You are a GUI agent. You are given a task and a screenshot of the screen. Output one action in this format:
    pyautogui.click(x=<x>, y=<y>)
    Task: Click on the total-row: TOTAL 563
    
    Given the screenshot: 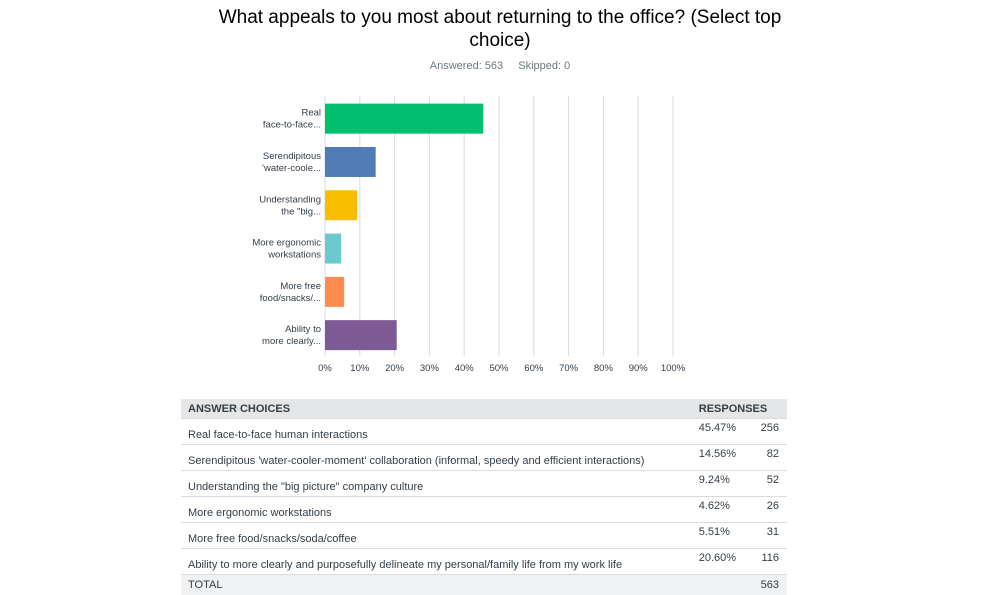 What is the action you would take?
    pyautogui.click(x=484, y=585)
    